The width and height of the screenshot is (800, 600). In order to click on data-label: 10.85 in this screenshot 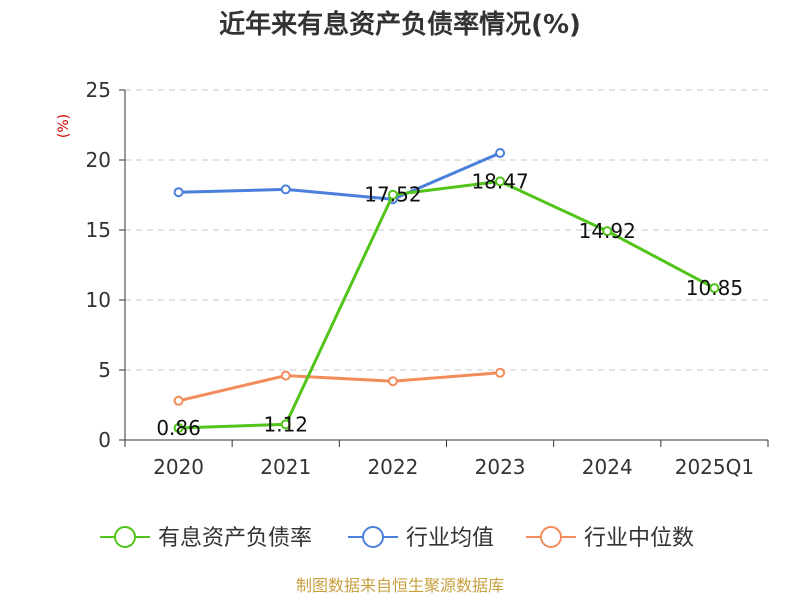, I will do `click(714, 288)`.